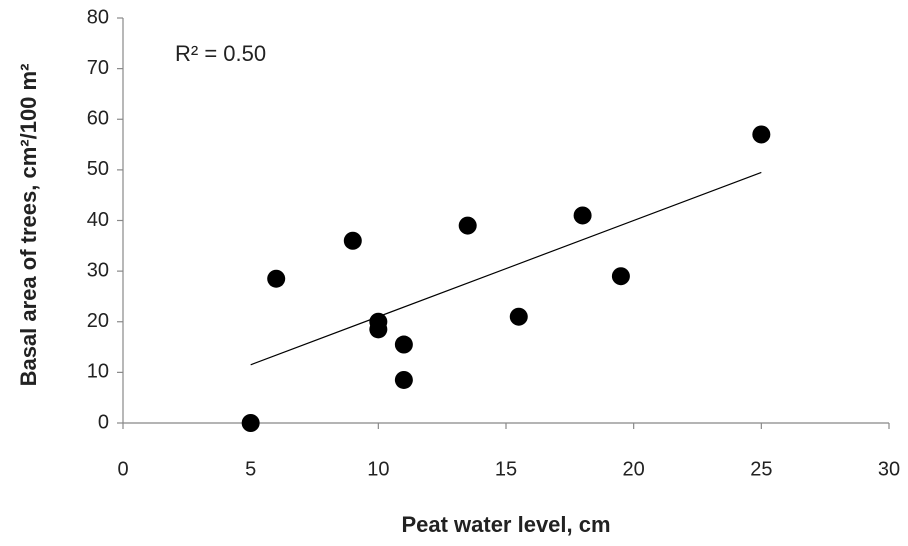 Image resolution: width=908 pixels, height=546 pixels. I want to click on y-tick-label: 10, so click(98, 372).